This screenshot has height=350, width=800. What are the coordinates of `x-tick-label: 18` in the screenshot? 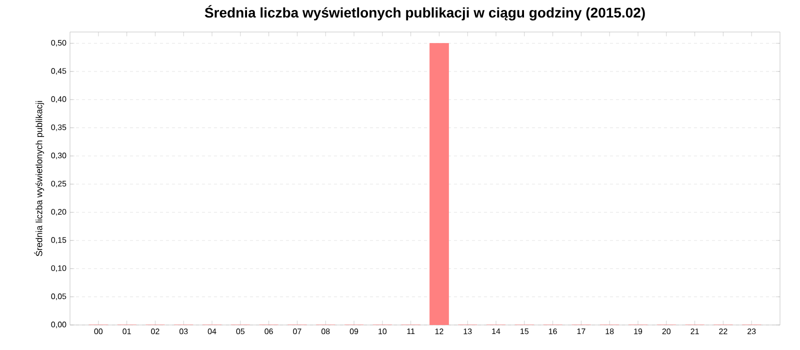 It's located at (610, 331).